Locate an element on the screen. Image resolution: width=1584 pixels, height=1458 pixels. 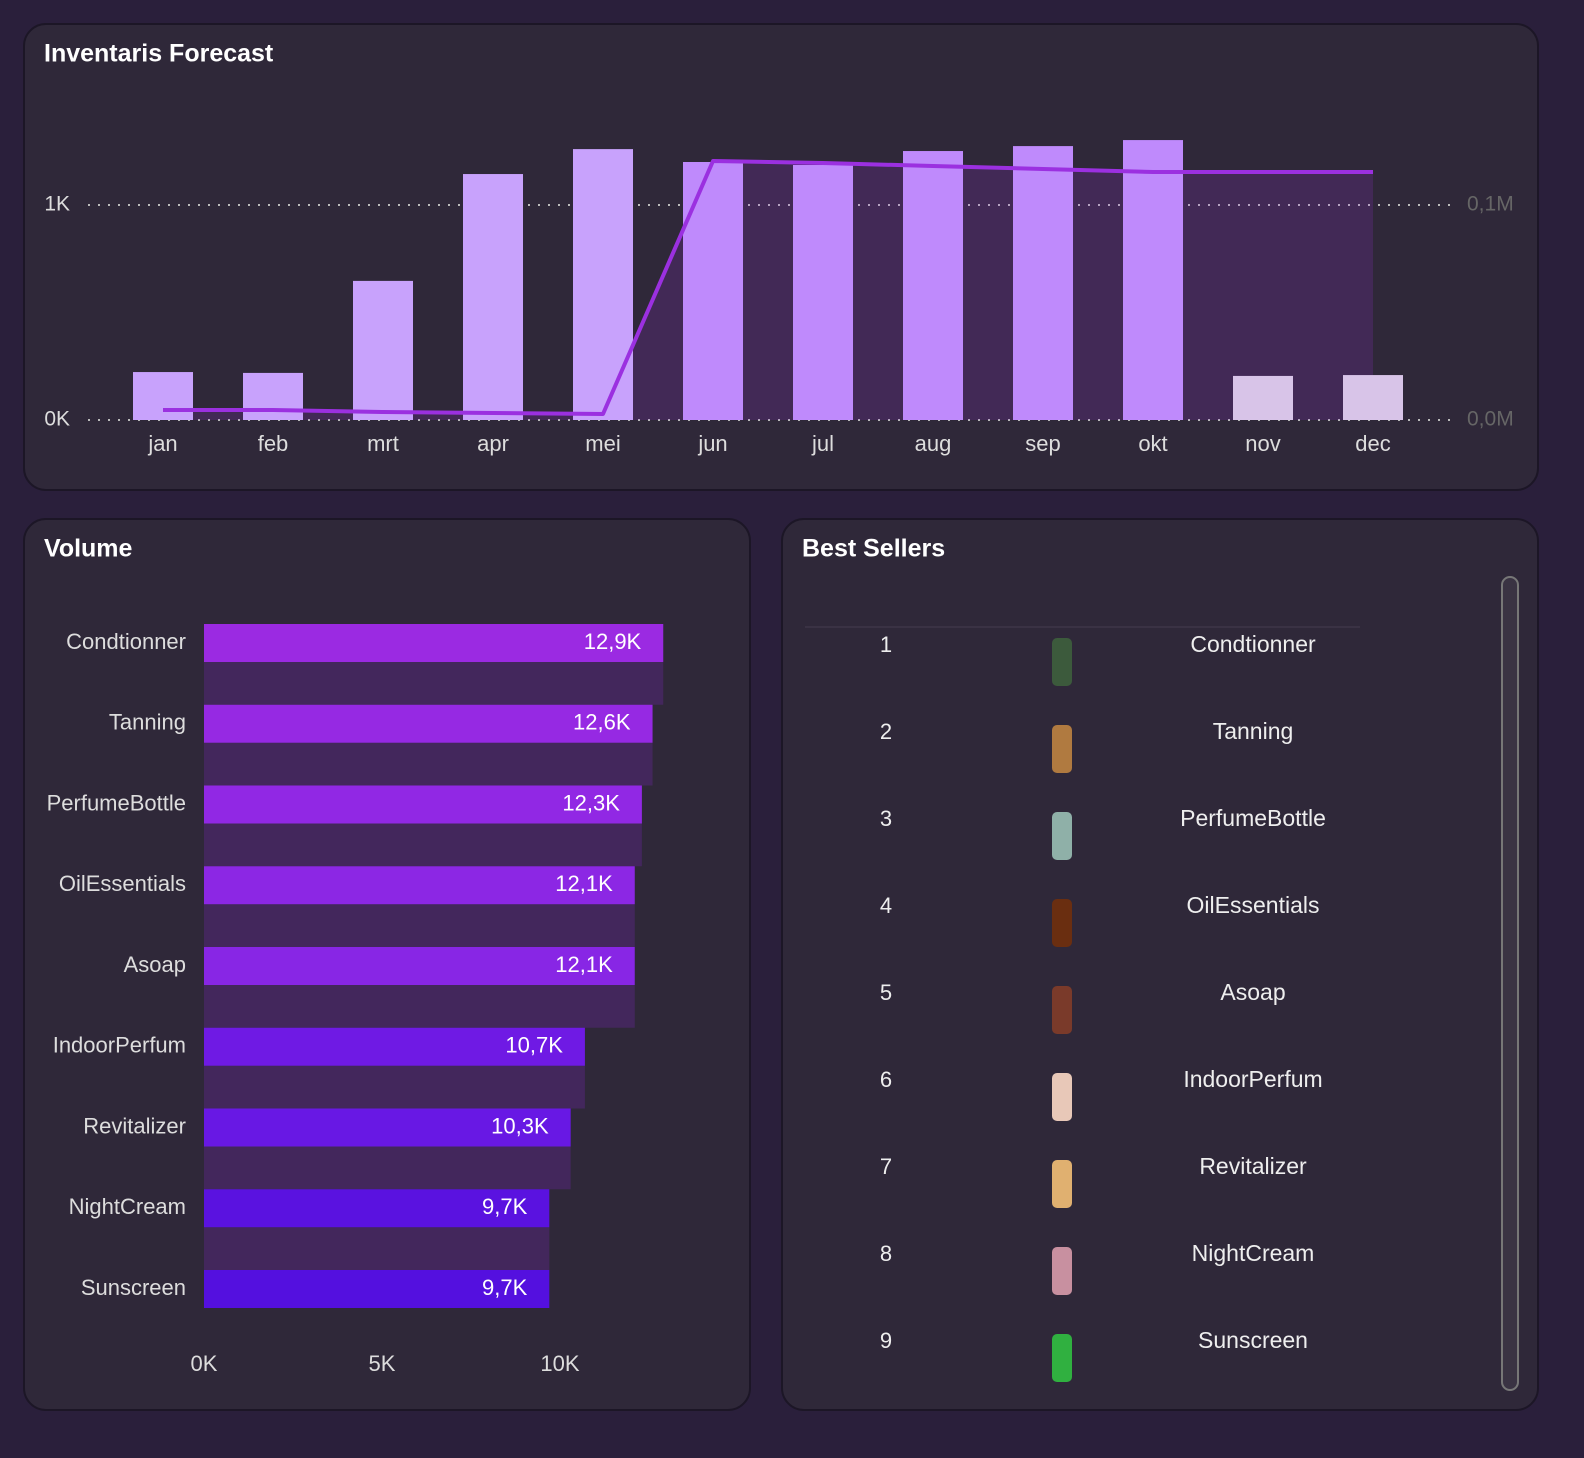
x-tick-label: mrt is located at coordinates (383, 443).